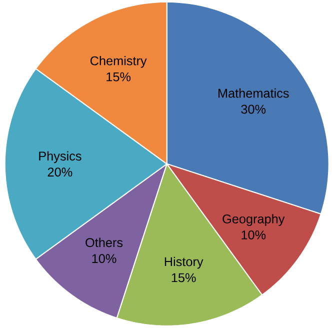  What do you see at coordinates (253, 109) in the screenshot?
I see `data-label: 30%` at bounding box center [253, 109].